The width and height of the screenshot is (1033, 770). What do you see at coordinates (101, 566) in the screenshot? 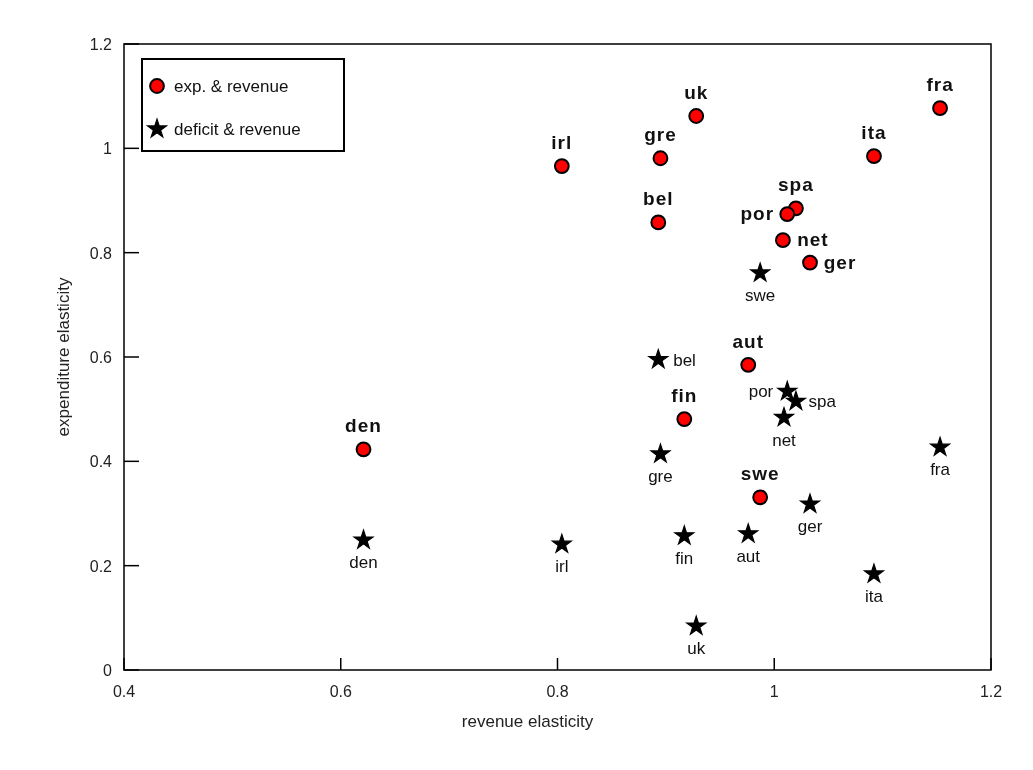
I see `y-tick-label: 0.2` at bounding box center [101, 566].